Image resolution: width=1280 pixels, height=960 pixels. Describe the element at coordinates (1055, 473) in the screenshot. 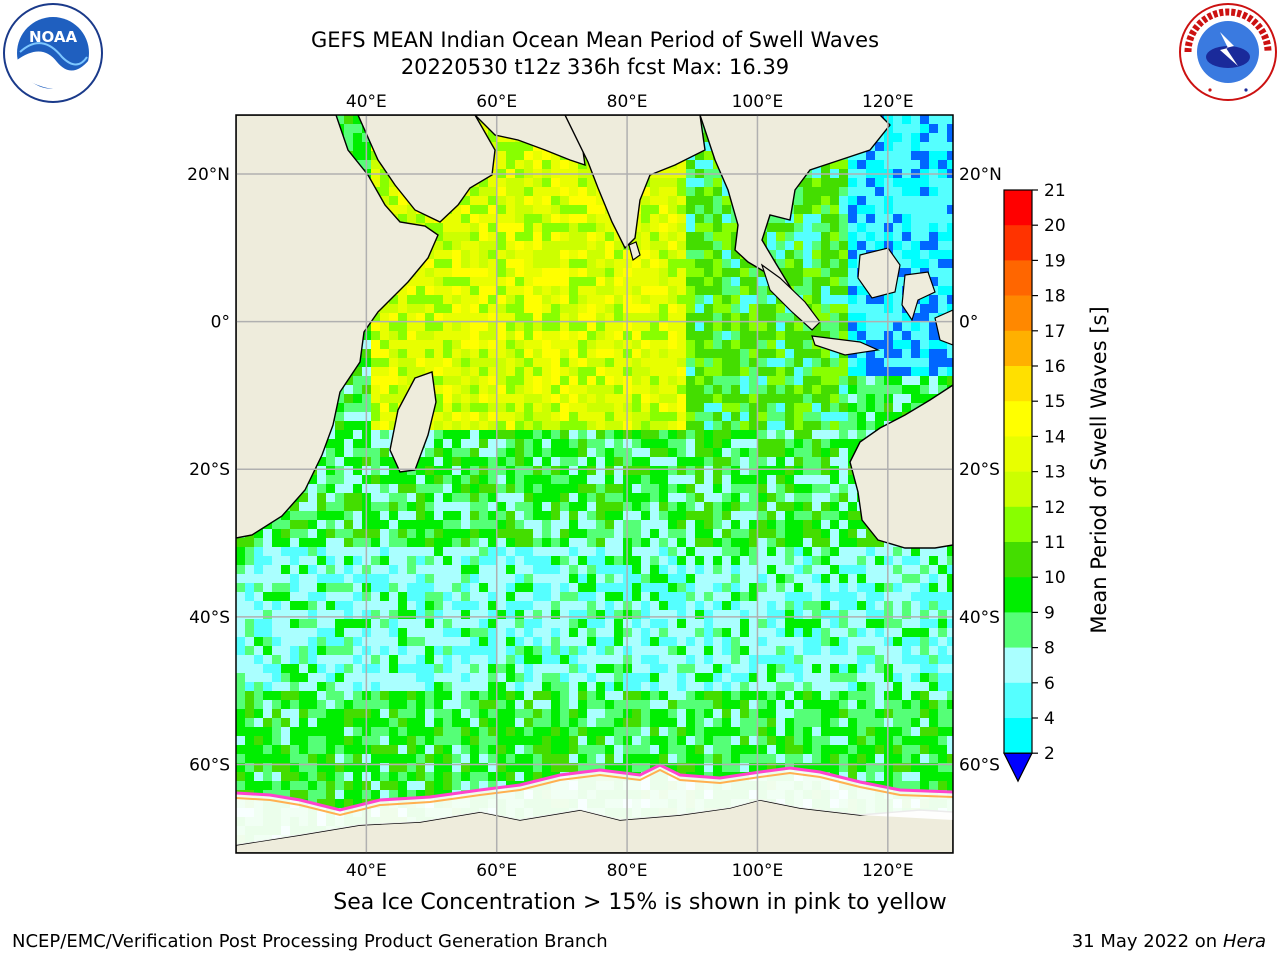

I see `colorbar-tick-label: 13` at that location.